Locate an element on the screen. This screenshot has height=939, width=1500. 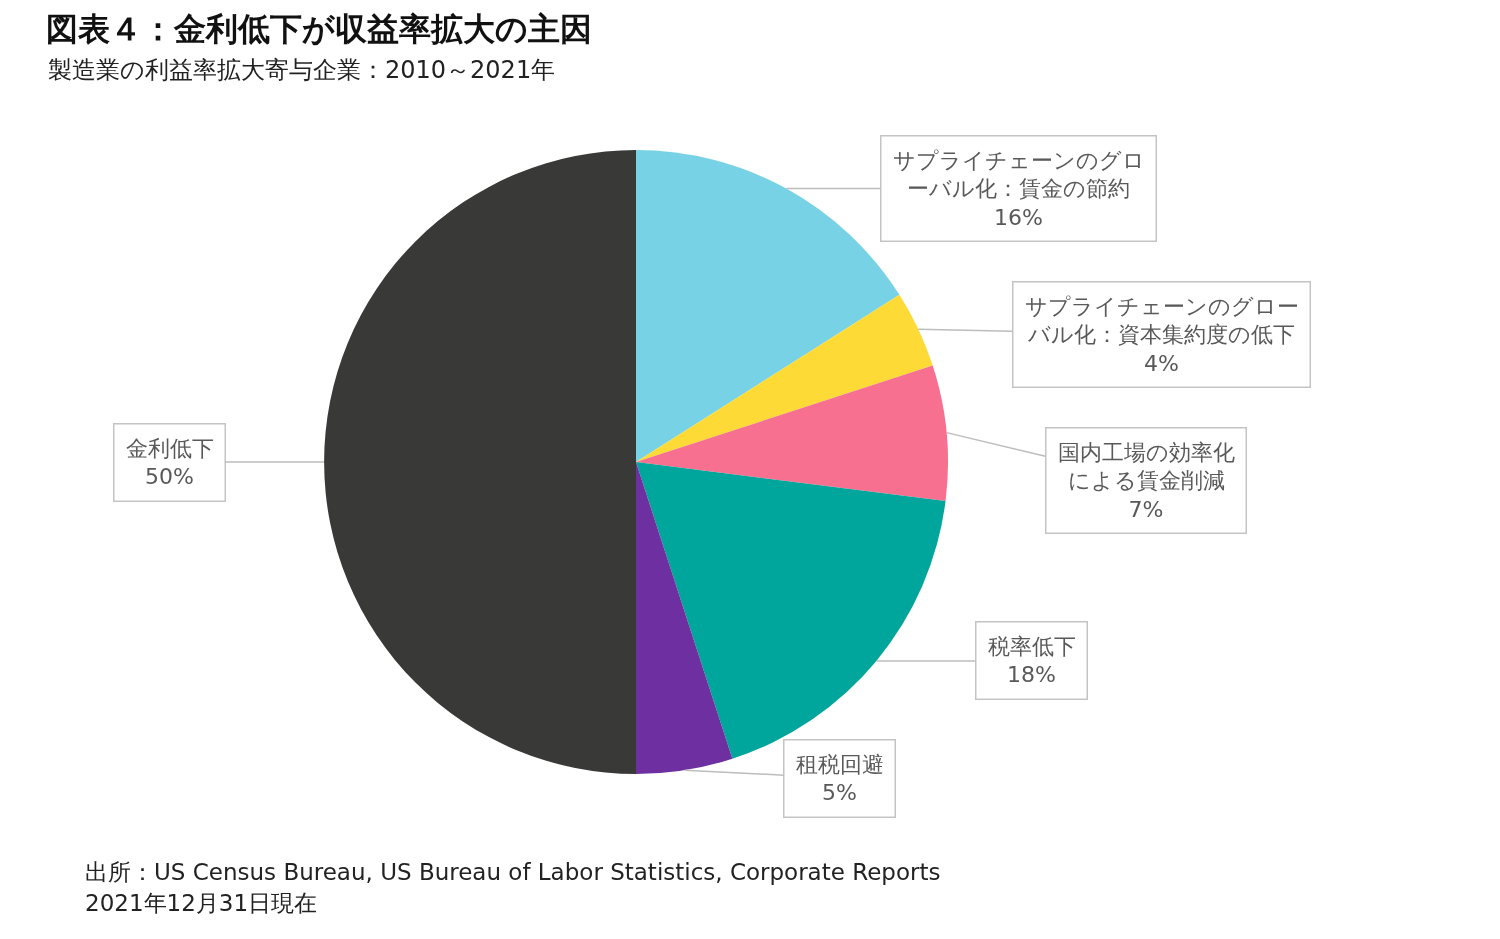
text: 2021年12月31日現在 is located at coordinates (201, 903).